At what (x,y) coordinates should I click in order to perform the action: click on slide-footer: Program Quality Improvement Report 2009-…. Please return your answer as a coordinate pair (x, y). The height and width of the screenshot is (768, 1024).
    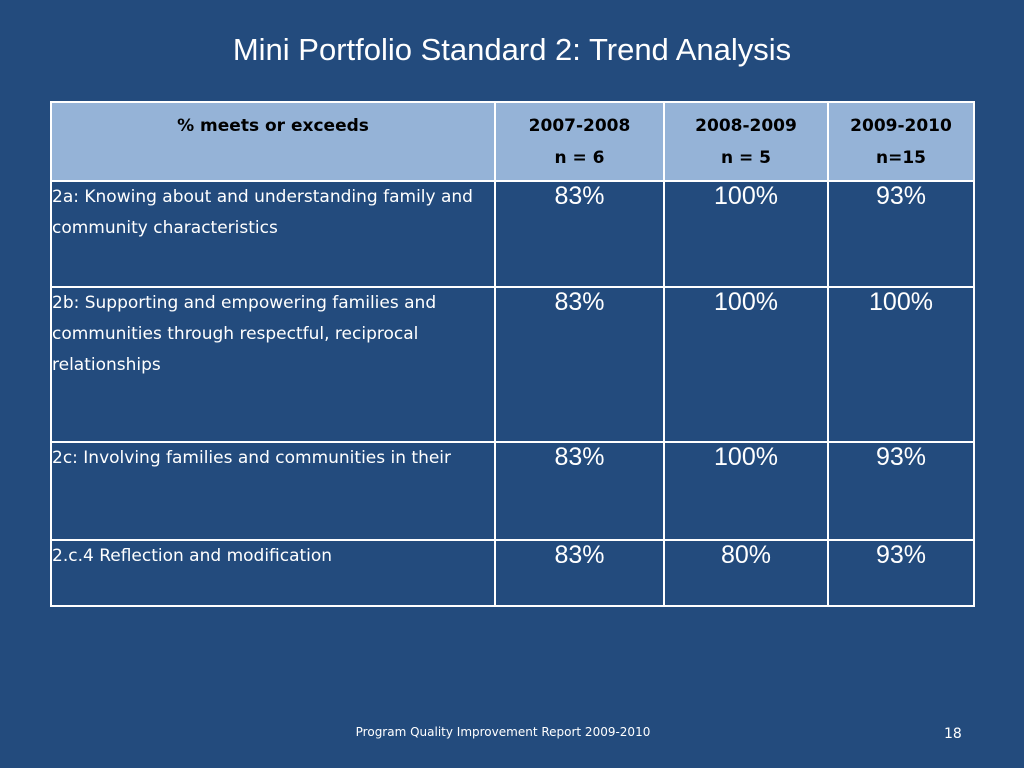
    Looking at the image, I should click on (503, 732).